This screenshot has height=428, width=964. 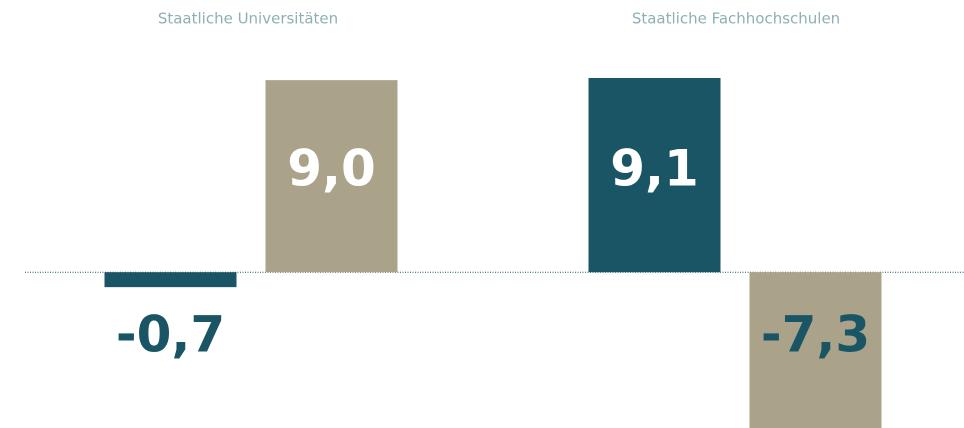 I want to click on value-label: -0,7, so click(x=170, y=335).